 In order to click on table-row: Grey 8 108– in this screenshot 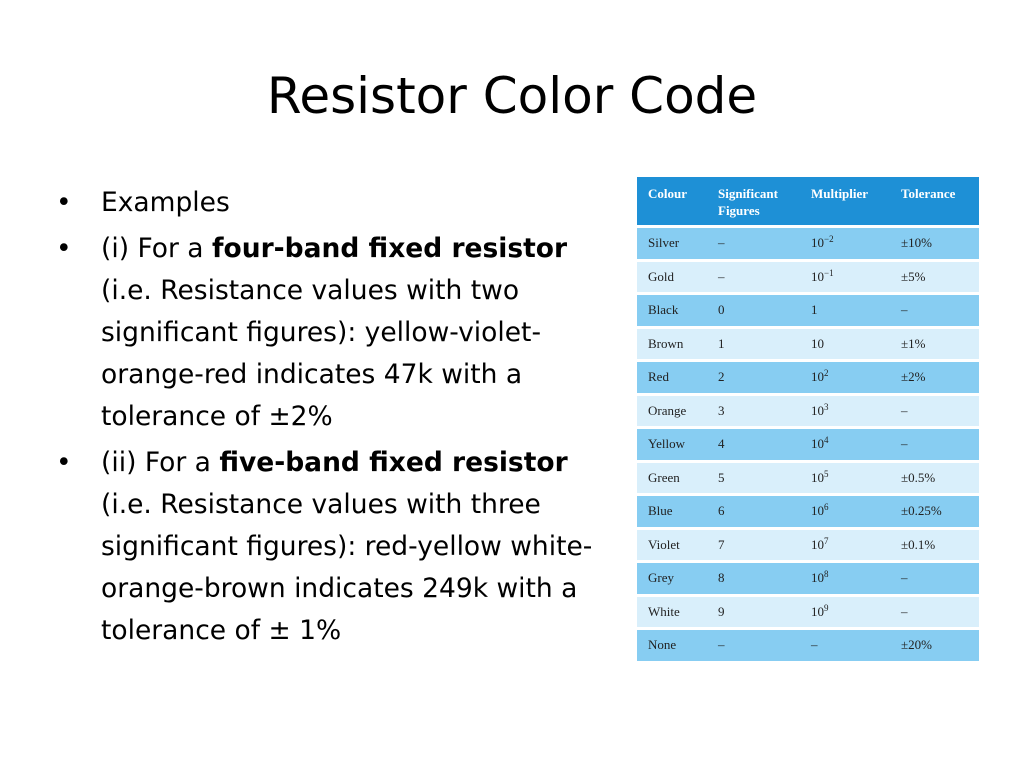, I will do `click(808, 579)`.